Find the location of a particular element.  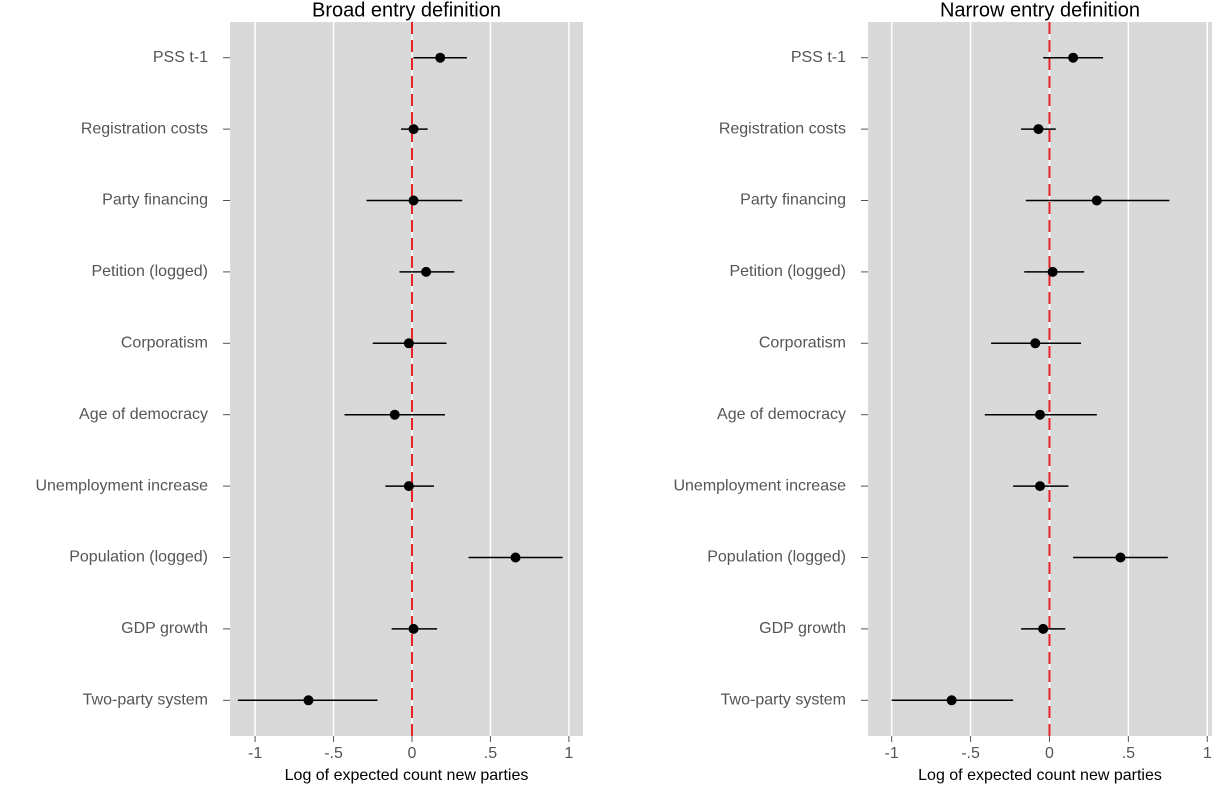

chart-title: Broad entry definition is located at coordinates (406, 10).